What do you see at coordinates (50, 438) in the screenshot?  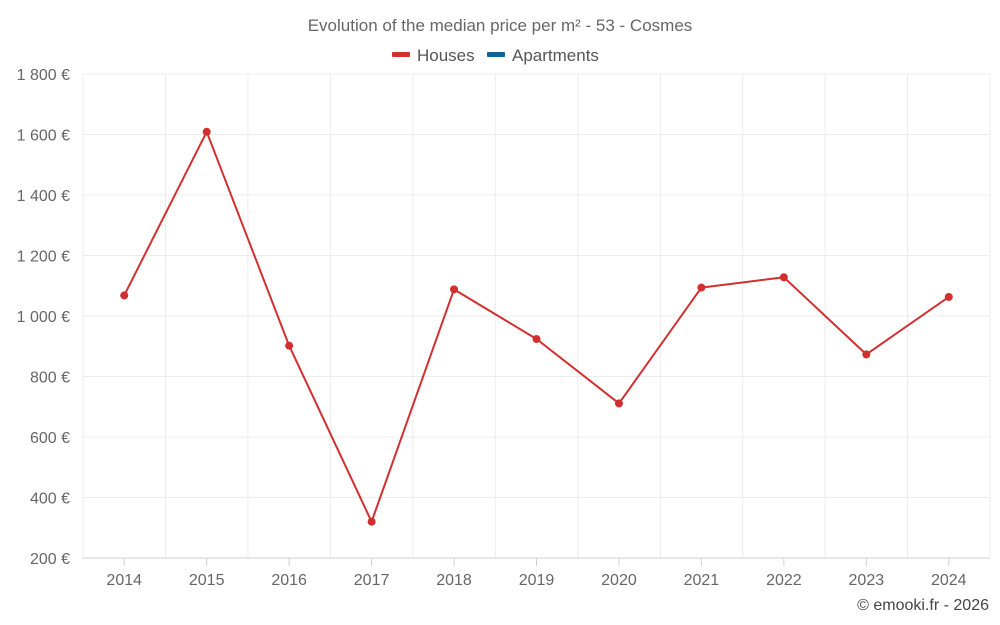 I see `y-tick-label: 600 €` at bounding box center [50, 438].